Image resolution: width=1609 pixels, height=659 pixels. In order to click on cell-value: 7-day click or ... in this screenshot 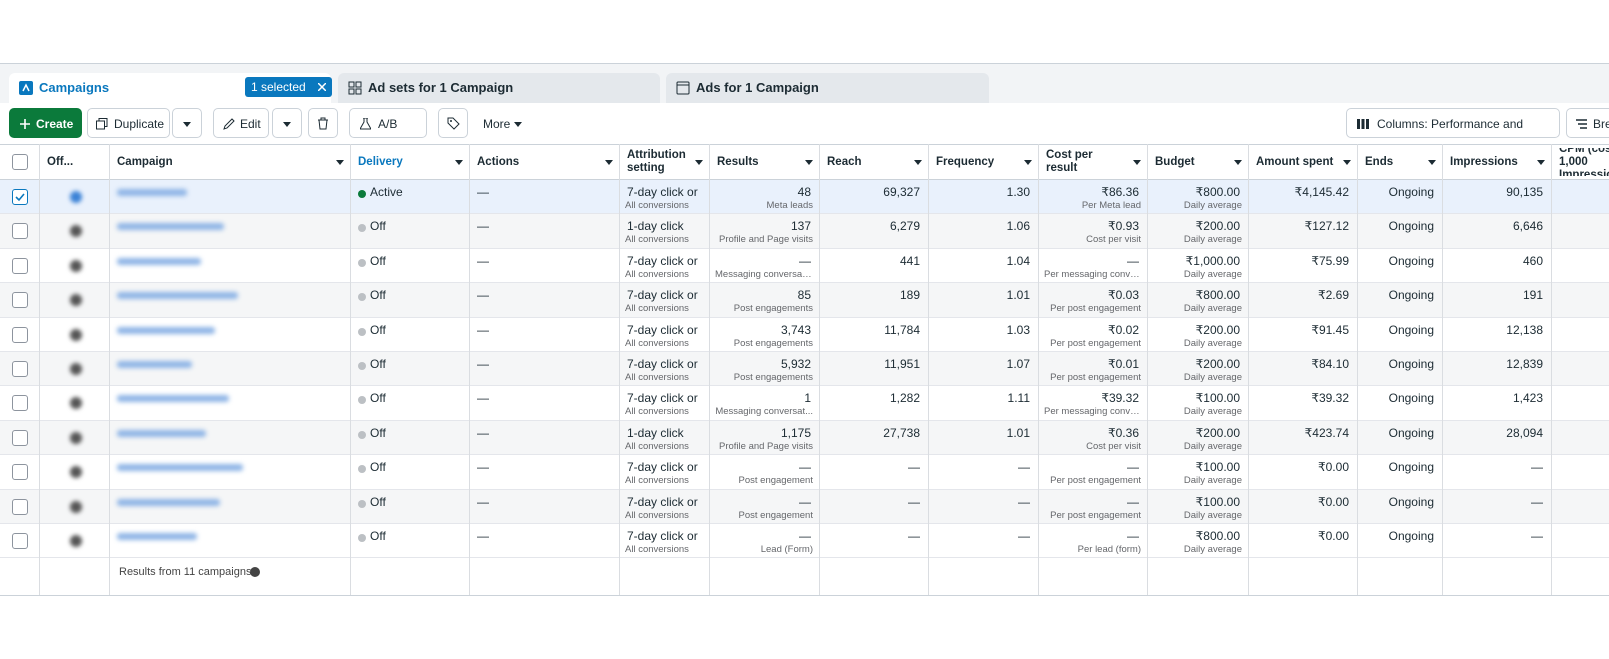, I will do `click(664, 329)`.